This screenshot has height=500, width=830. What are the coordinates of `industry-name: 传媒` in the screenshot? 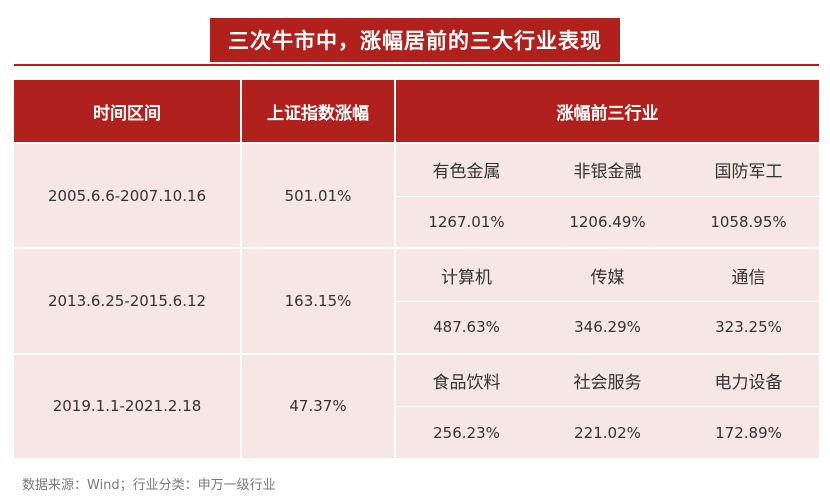 It's located at (607, 277).